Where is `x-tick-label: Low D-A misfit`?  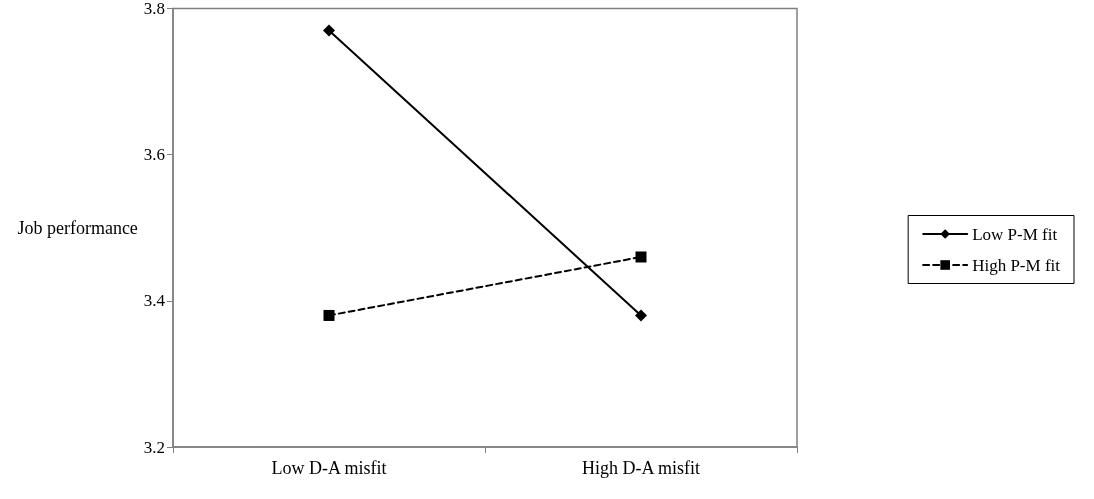
x-tick-label: Low D-A misfit is located at coordinates (329, 468).